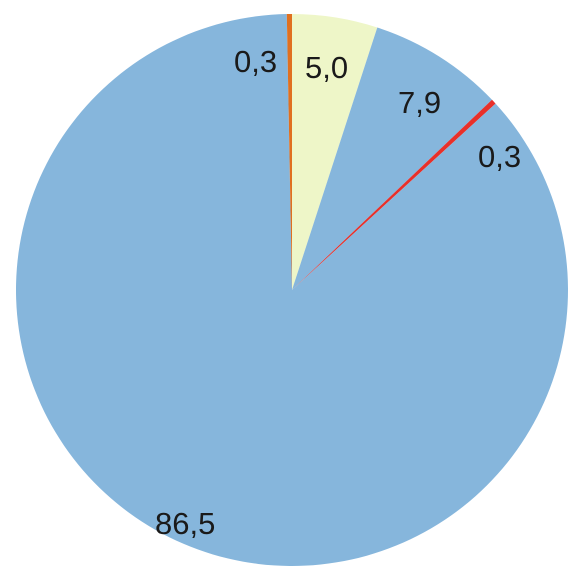  I want to click on slice-label-0-3-top: 0,3, so click(255, 61).